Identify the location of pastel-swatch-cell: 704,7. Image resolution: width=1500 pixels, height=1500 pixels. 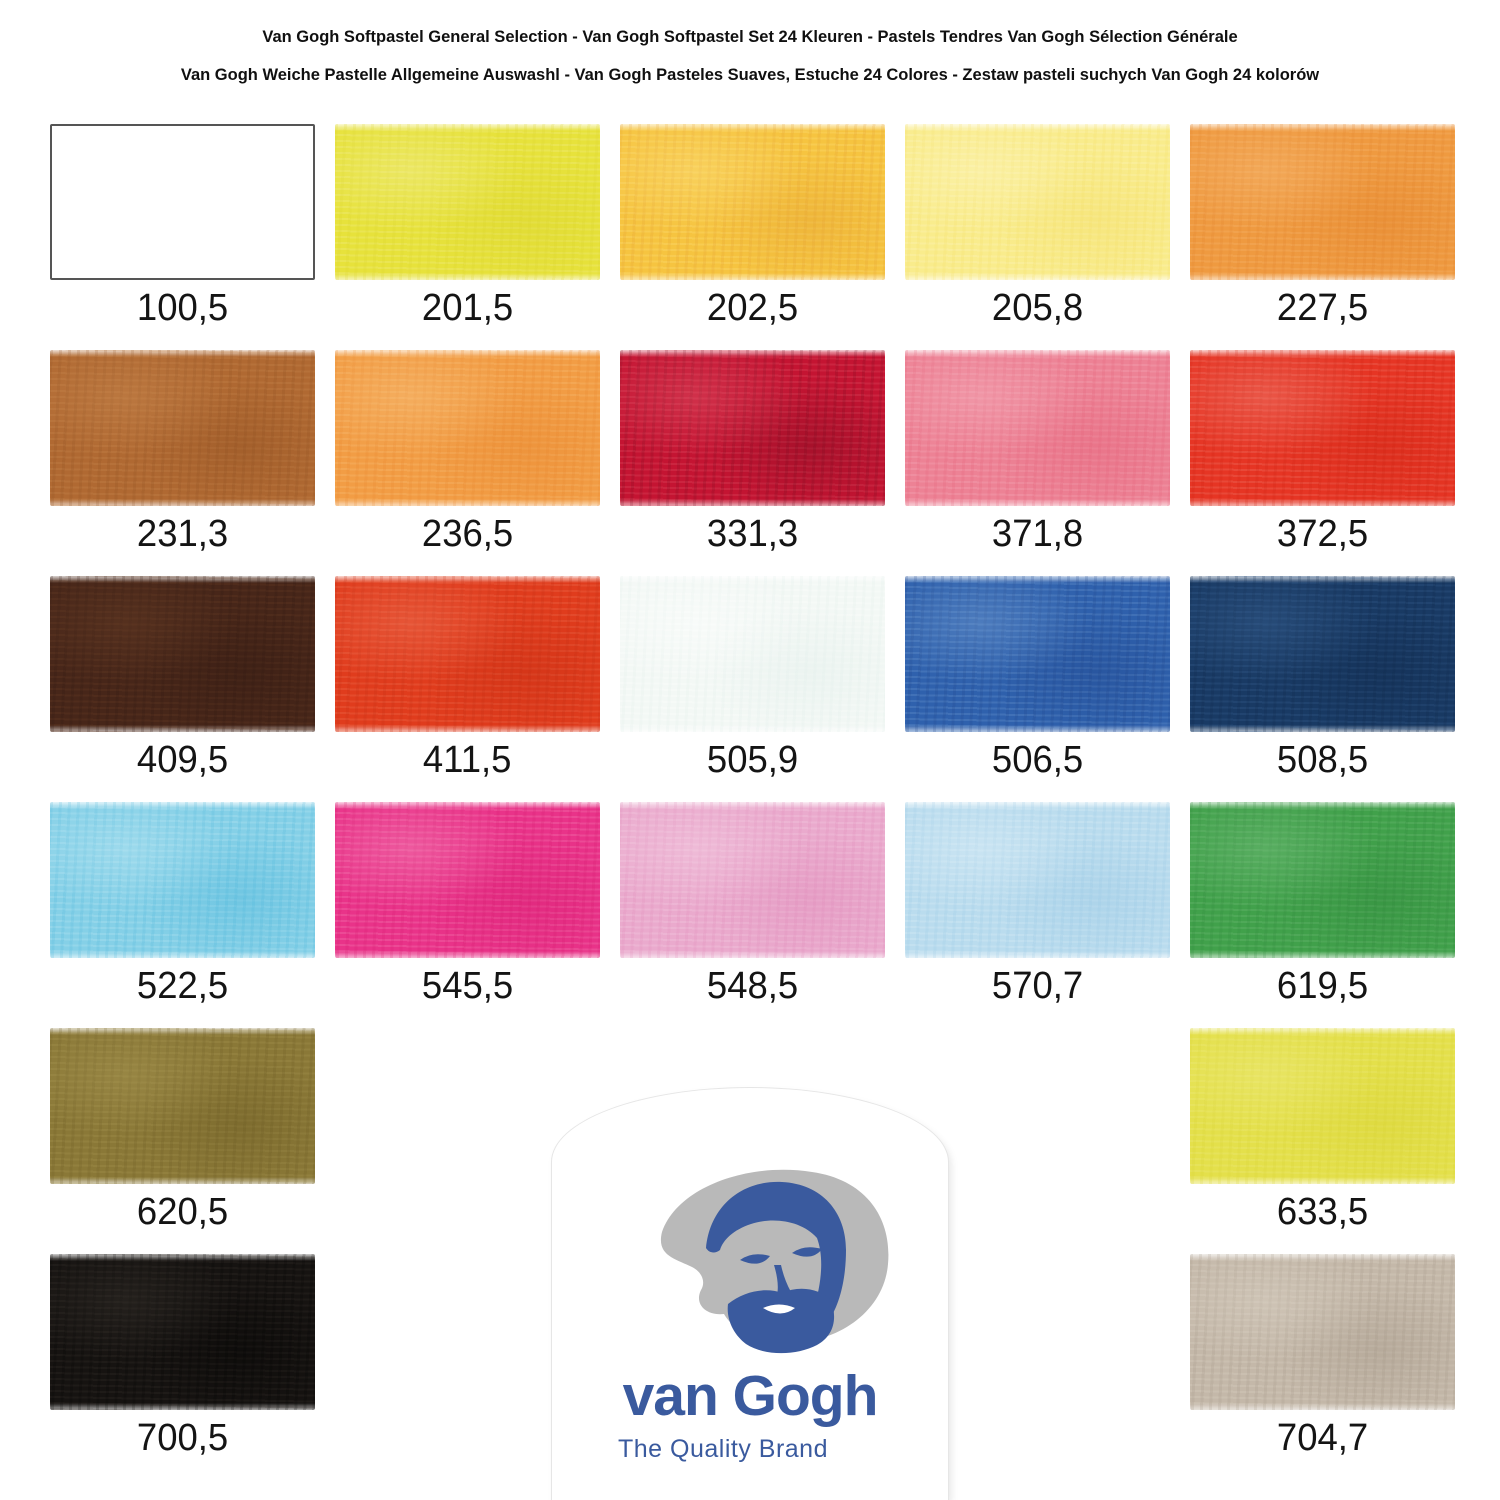
(1322, 1367).